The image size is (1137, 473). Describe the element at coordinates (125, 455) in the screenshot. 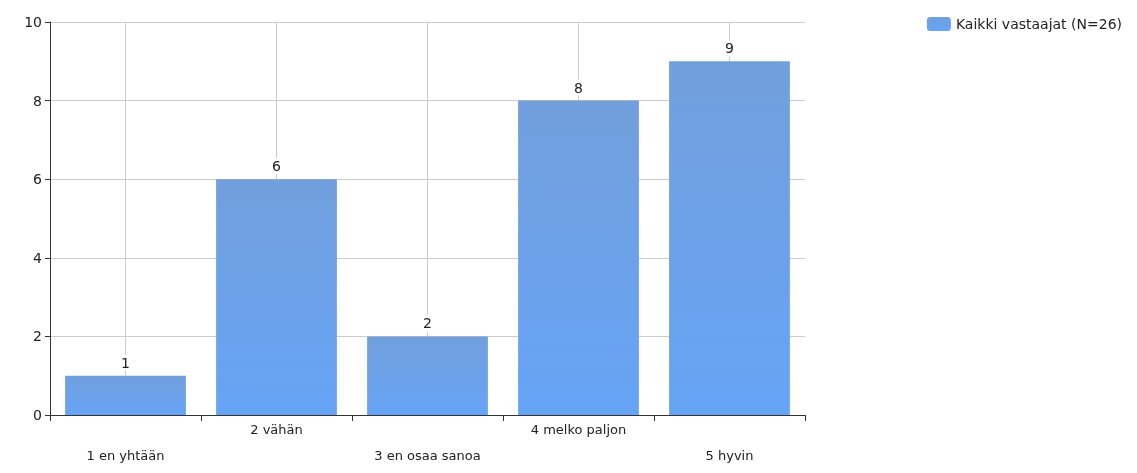

I see `x-tick-label: 1 en yhtään` at that location.